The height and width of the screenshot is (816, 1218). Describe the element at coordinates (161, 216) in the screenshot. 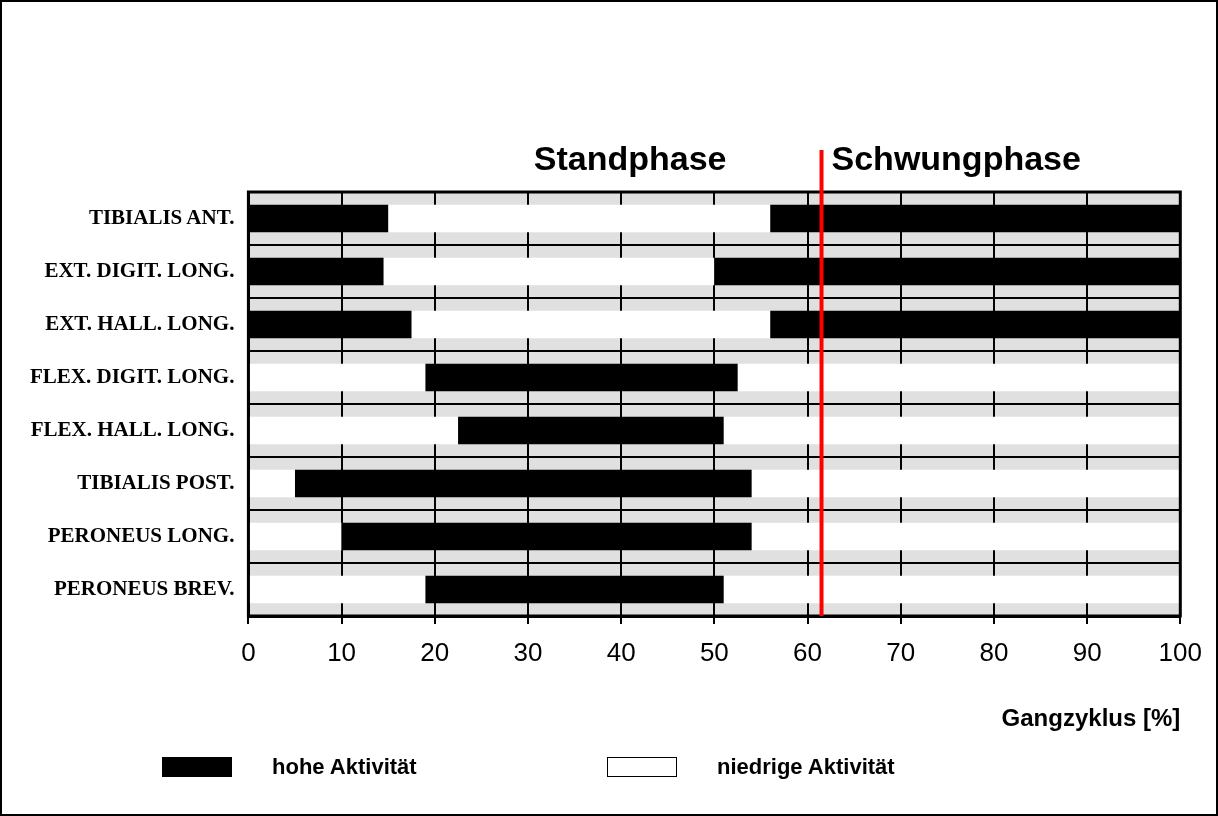

I see `y-tick-label: TIBIALIS ANT.` at that location.